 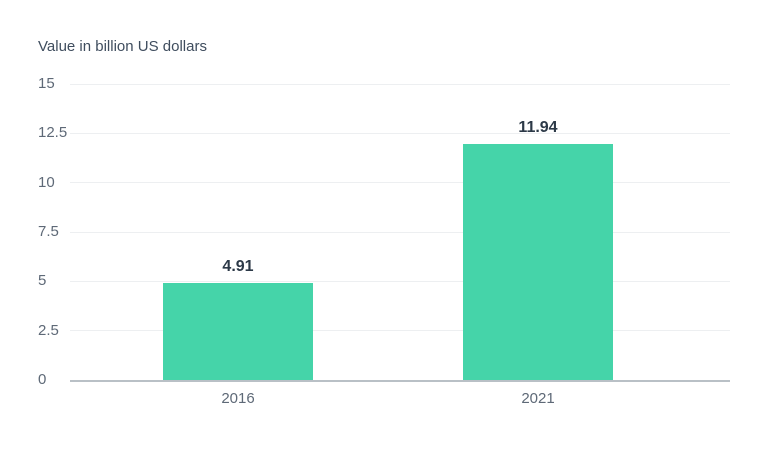 What do you see at coordinates (46, 182) in the screenshot?
I see `y-tick-label-10: 10` at bounding box center [46, 182].